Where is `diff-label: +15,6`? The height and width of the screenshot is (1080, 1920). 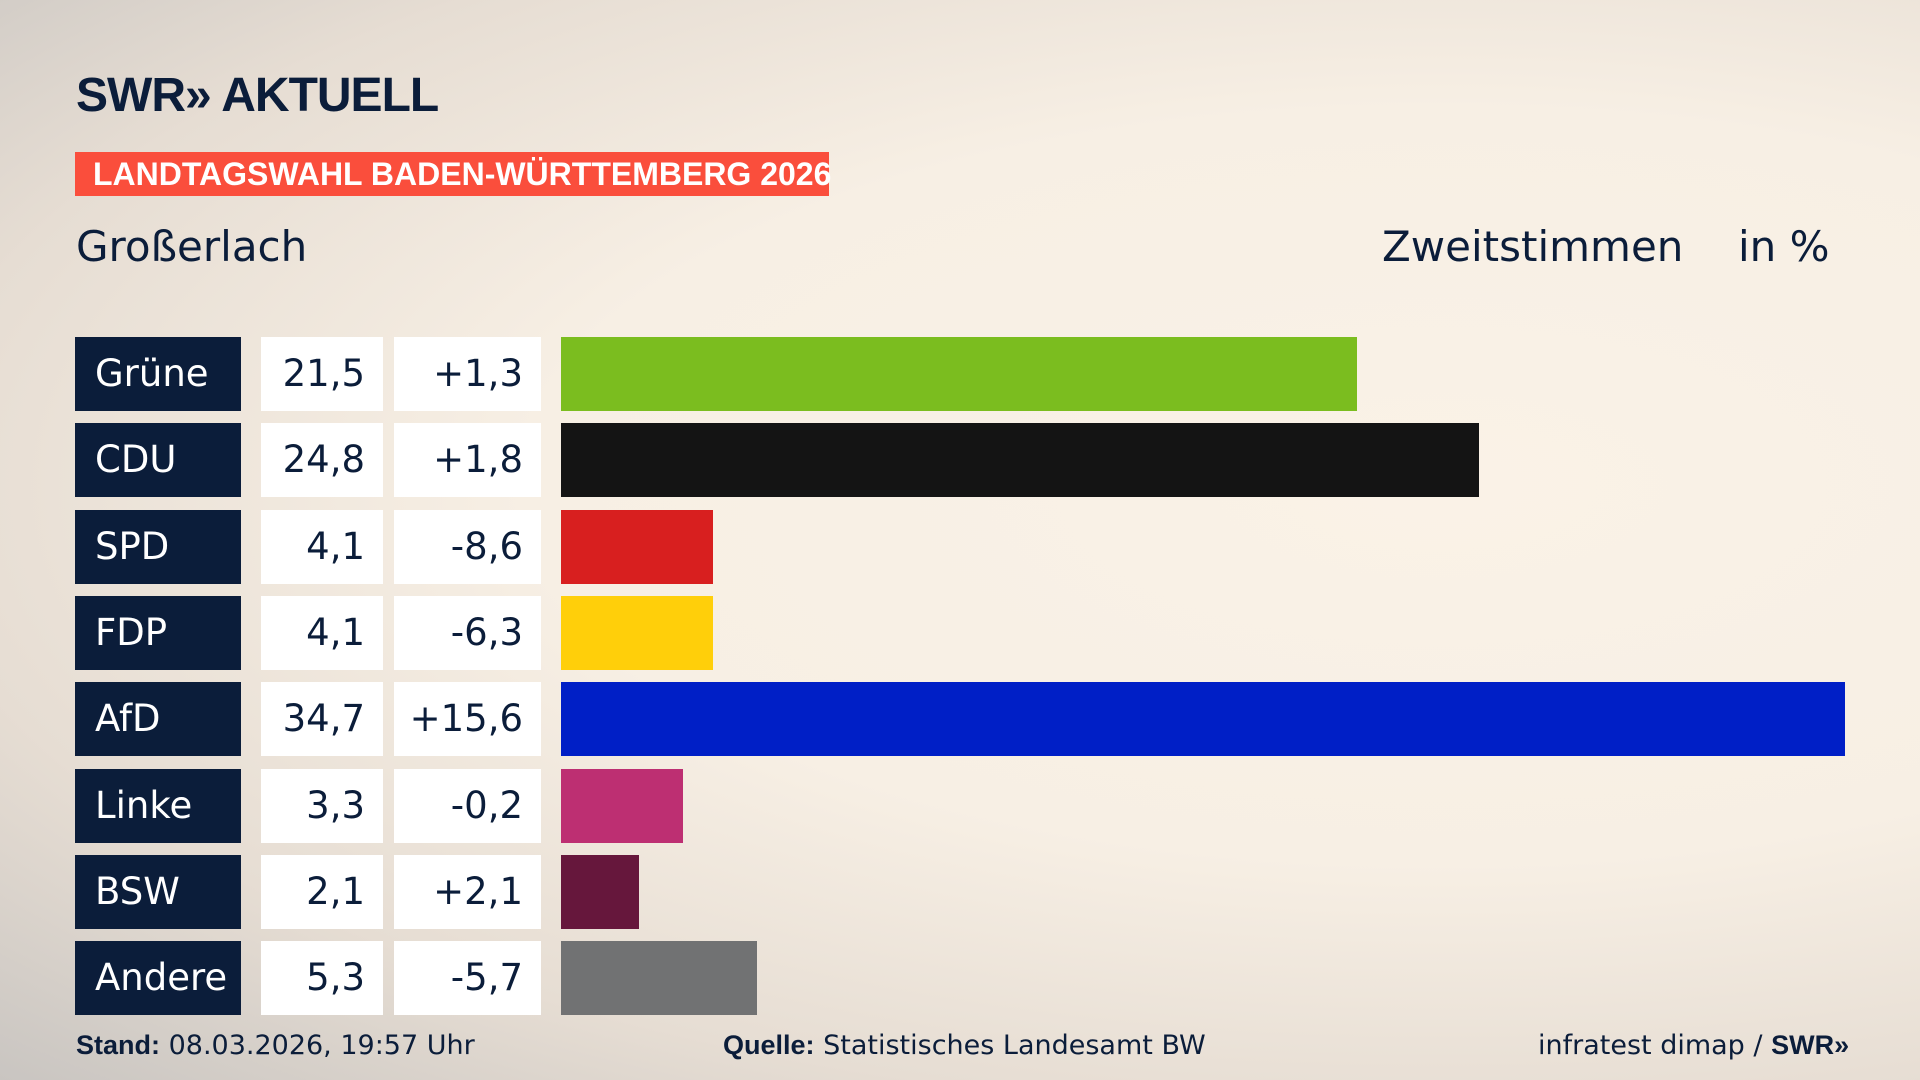 diff-label: +15,6 is located at coordinates (467, 719).